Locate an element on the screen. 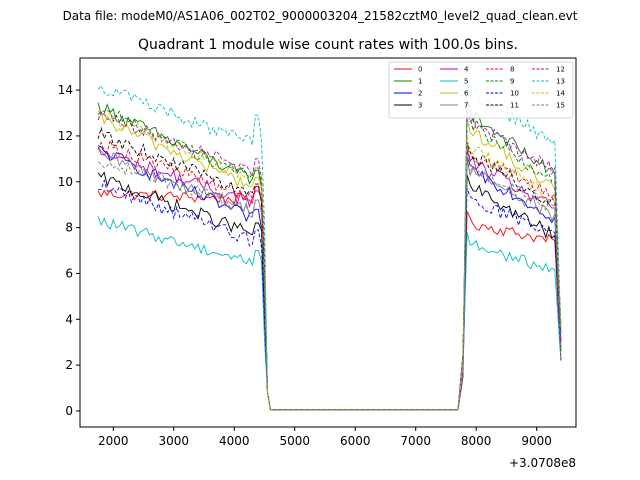 This screenshot has height=480, width=640. legend-label-5: 5 is located at coordinates (466, 82).